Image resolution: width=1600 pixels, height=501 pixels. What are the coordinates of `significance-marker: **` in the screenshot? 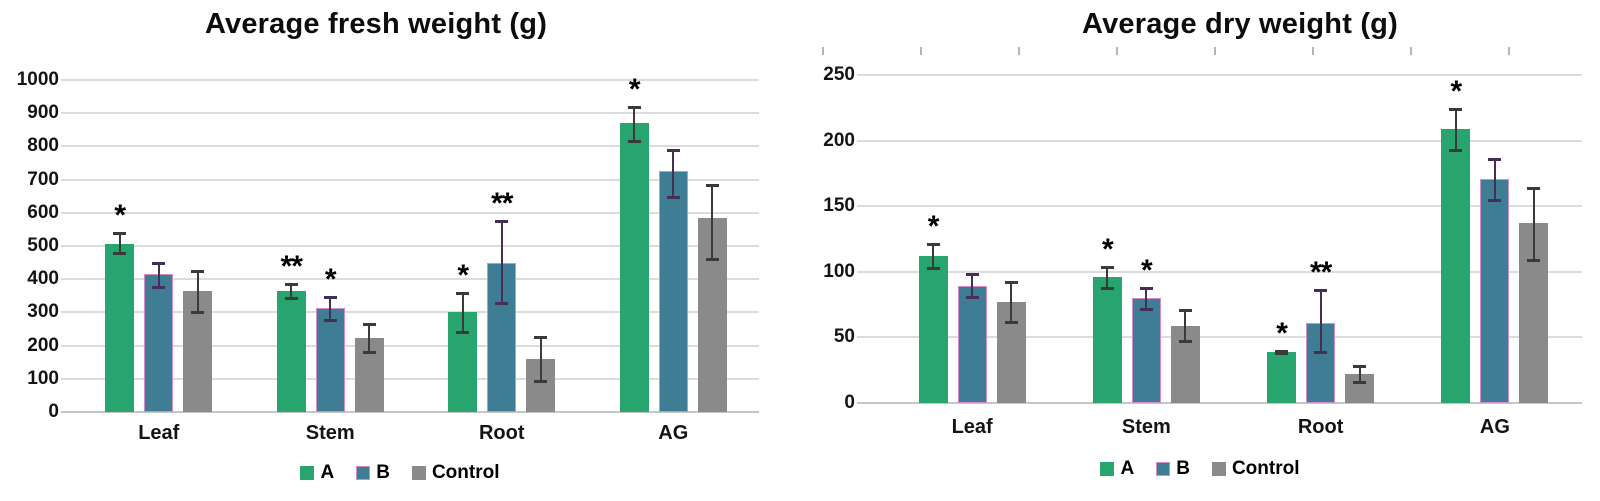 It's located at (502, 204).